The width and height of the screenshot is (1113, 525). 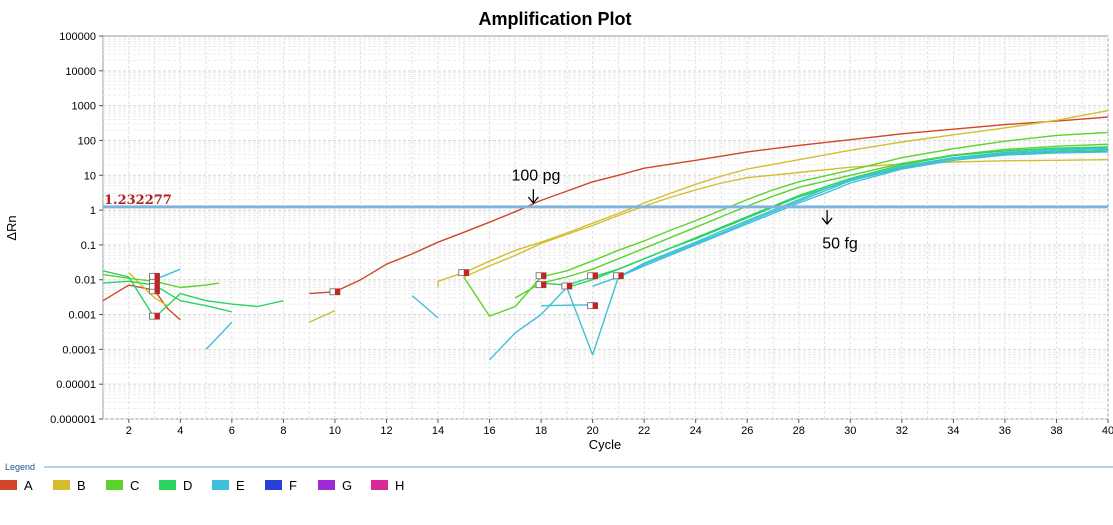 I want to click on legend-item-C: C, so click(x=122, y=485).